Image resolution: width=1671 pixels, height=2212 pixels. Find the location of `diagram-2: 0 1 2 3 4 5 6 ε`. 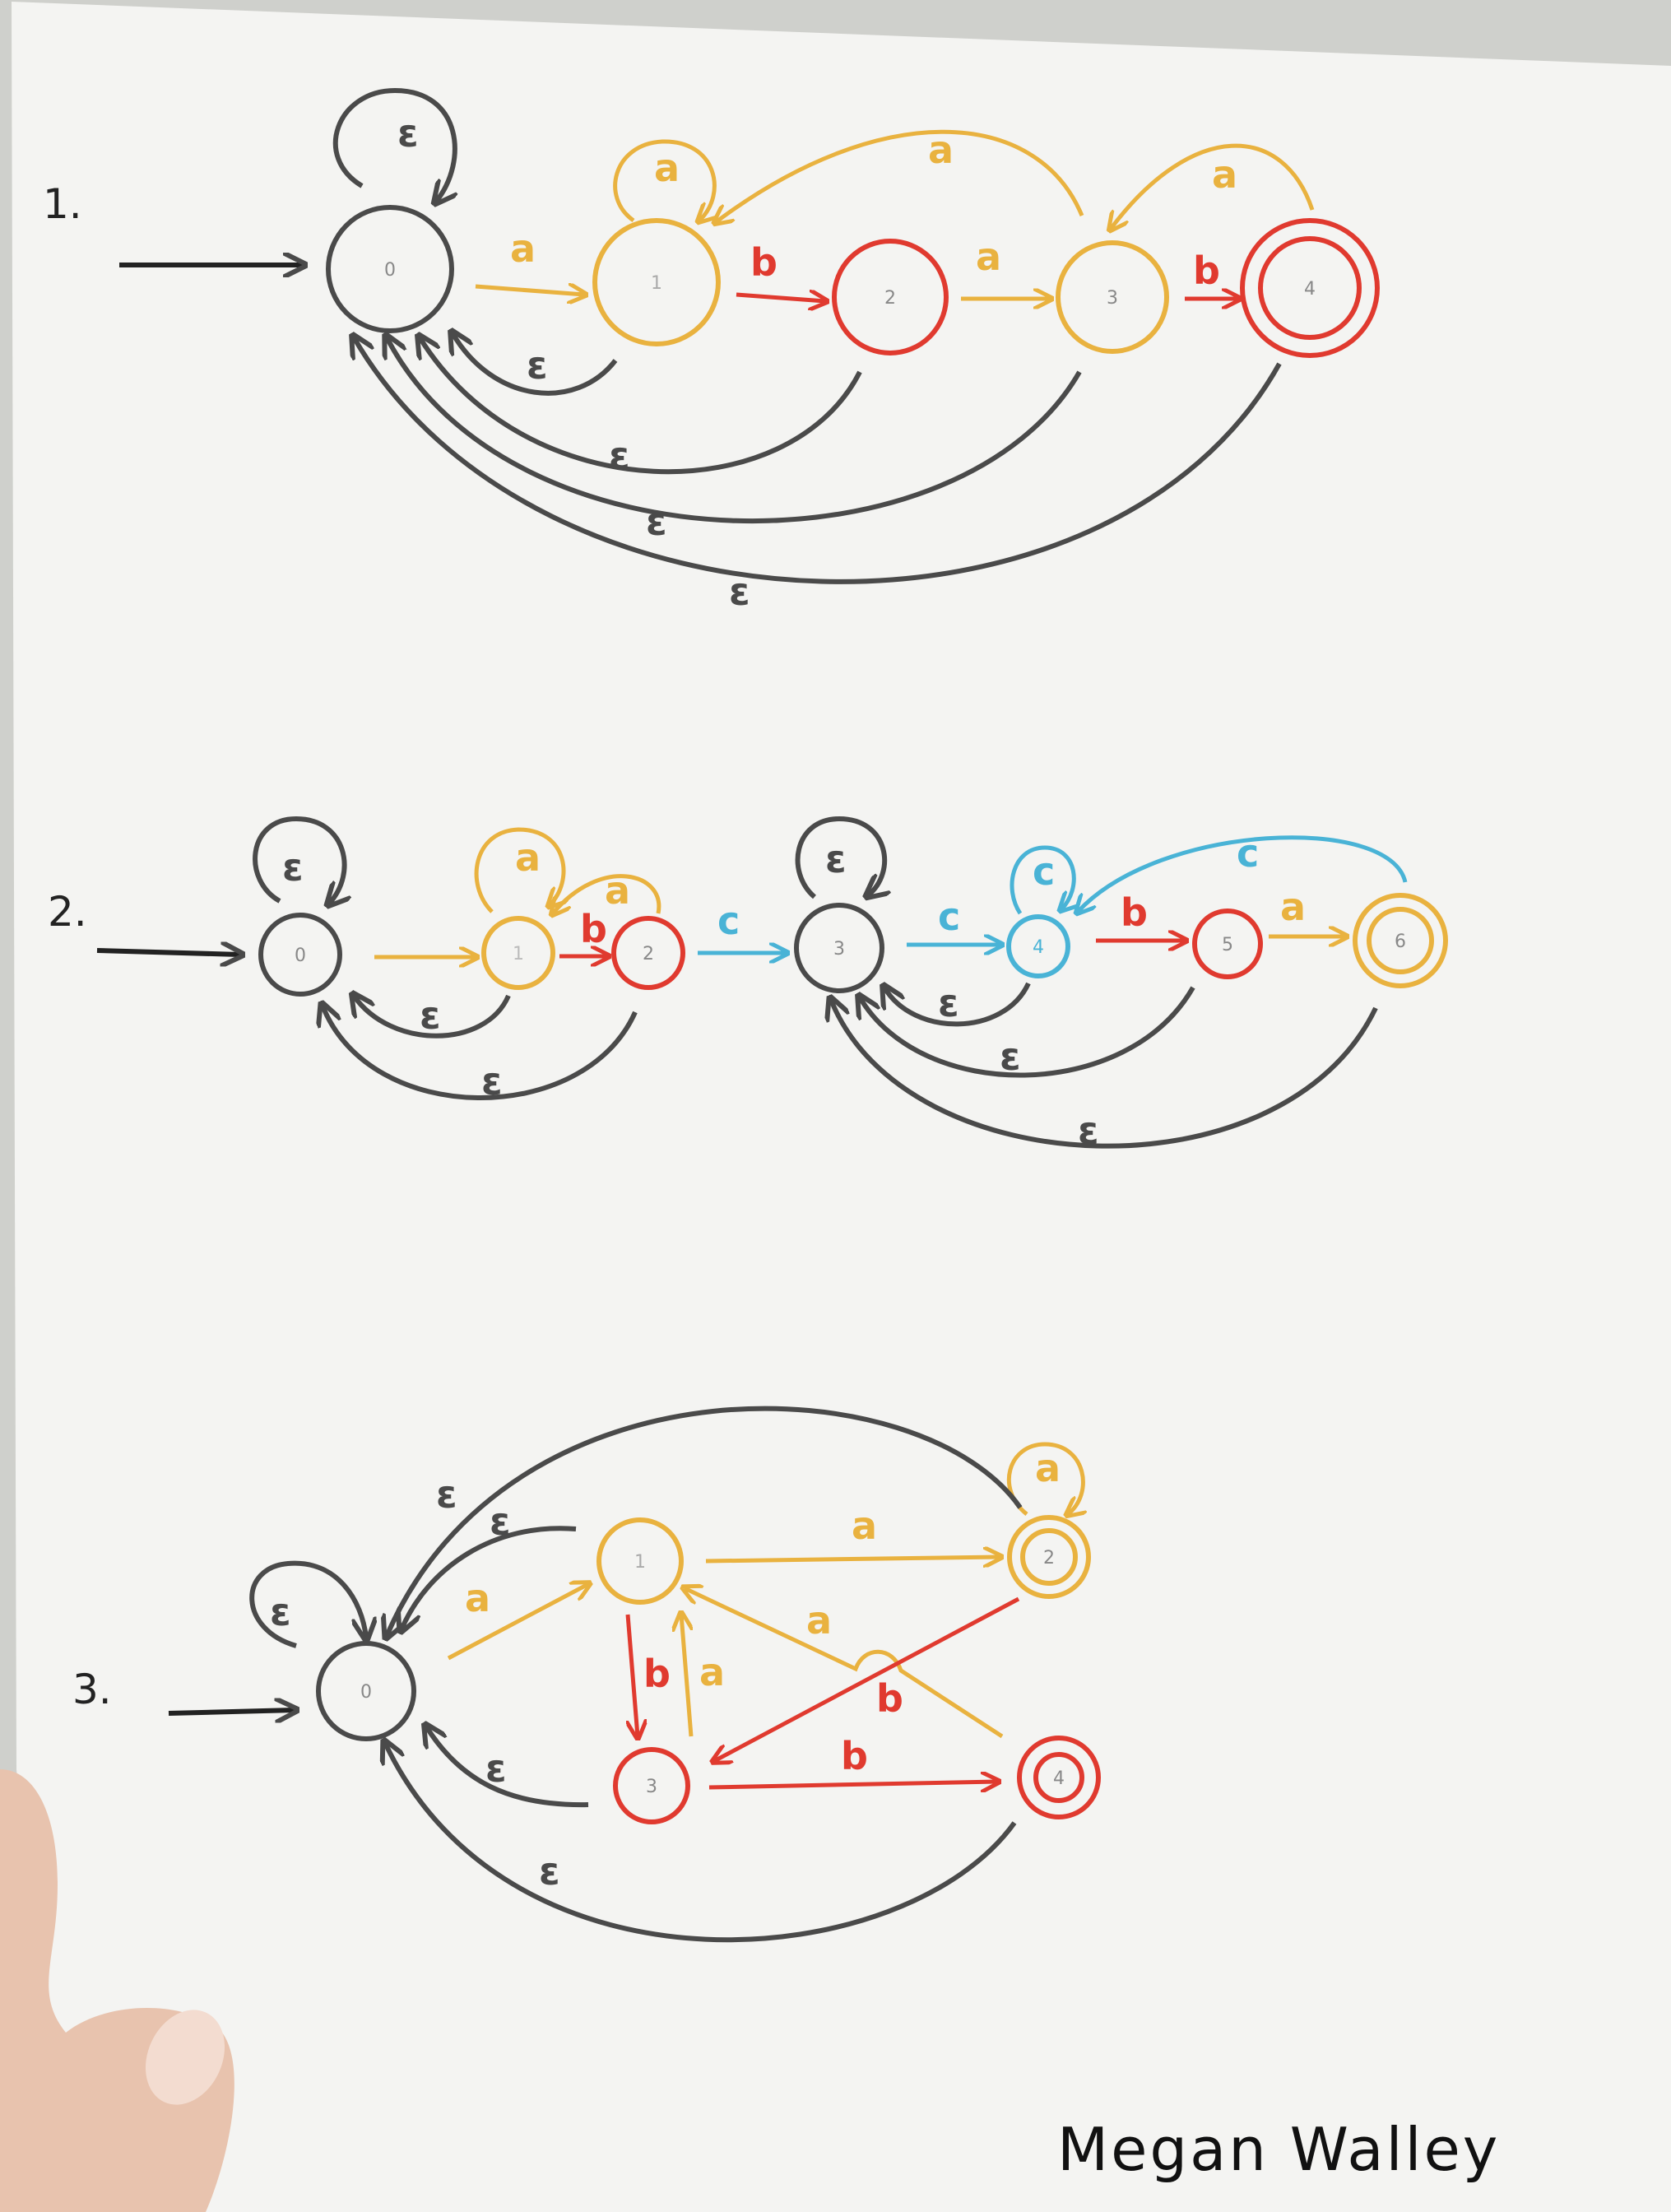

diagram-2: 0 1 2 3 4 5 6 ε is located at coordinates (772, 984).